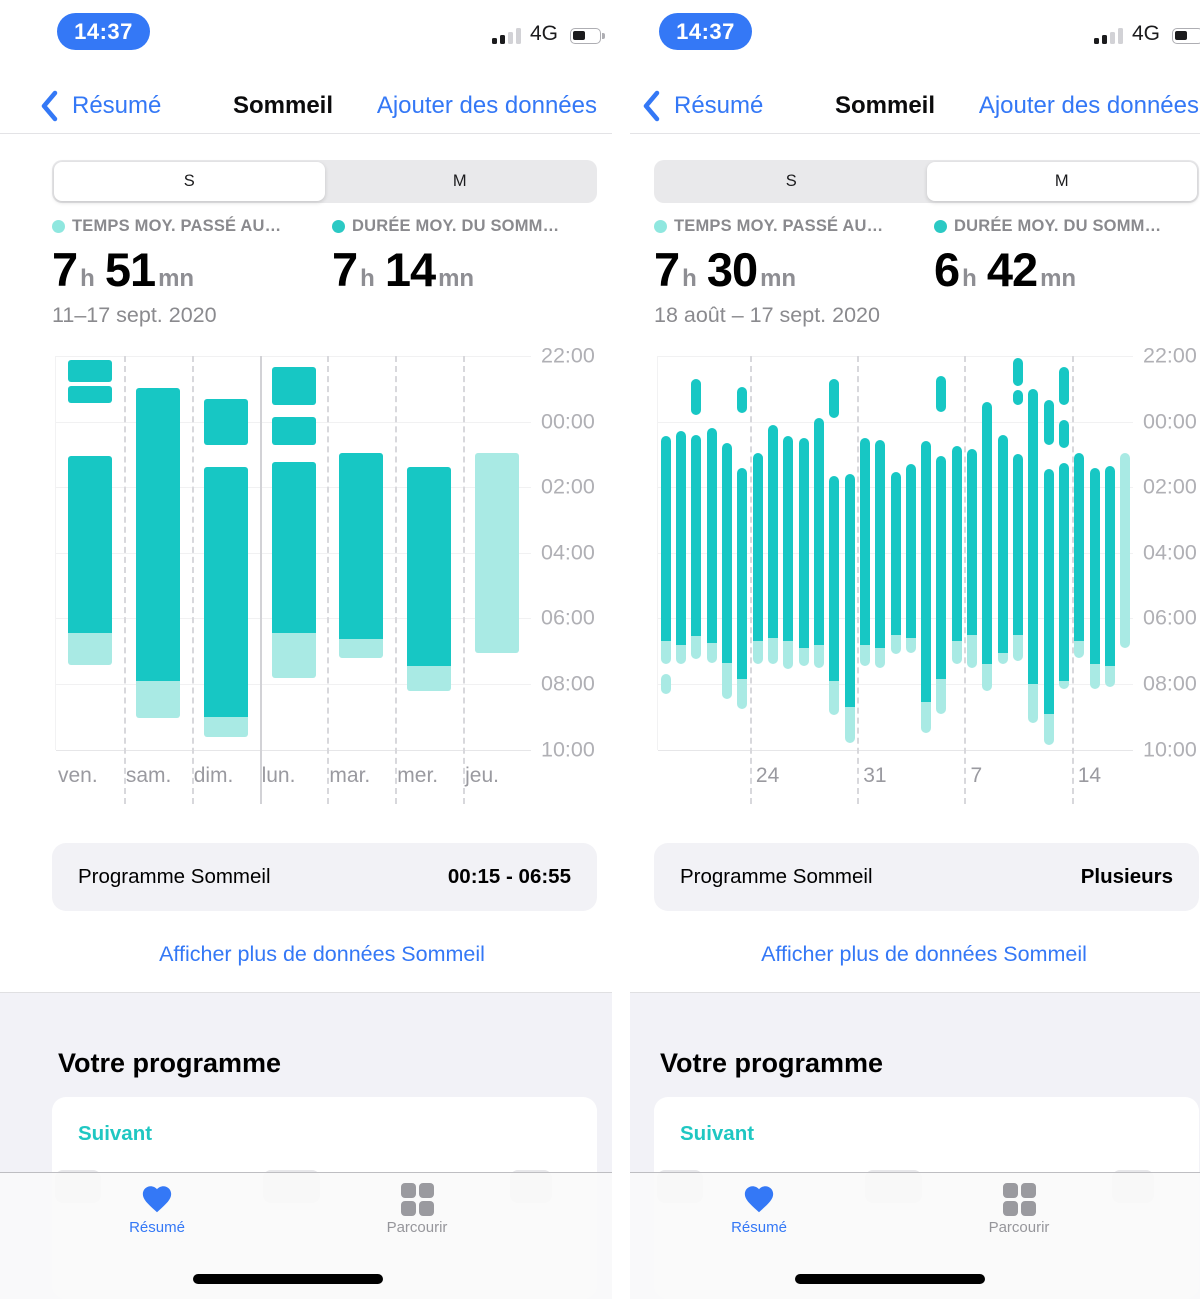 Image resolution: width=1200 pixels, height=1299 pixels. I want to click on asleep-dot-icon, so click(338, 226).